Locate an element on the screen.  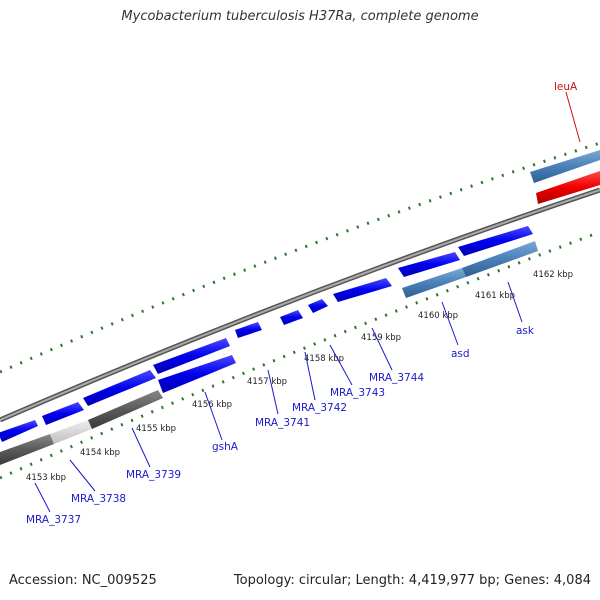
gene-label: ask is located at coordinates (525, 331).